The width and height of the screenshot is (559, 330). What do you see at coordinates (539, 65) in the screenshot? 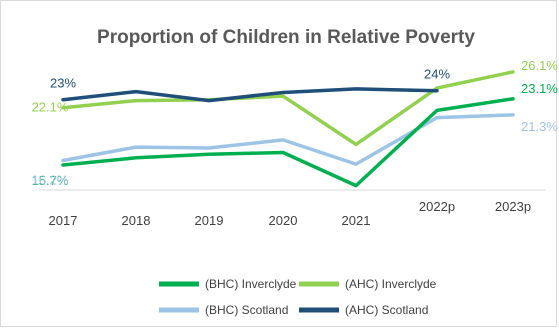
I see `data-label-ahc-inverclyde-2023p: 26.1%` at bounding box center [539, 65].